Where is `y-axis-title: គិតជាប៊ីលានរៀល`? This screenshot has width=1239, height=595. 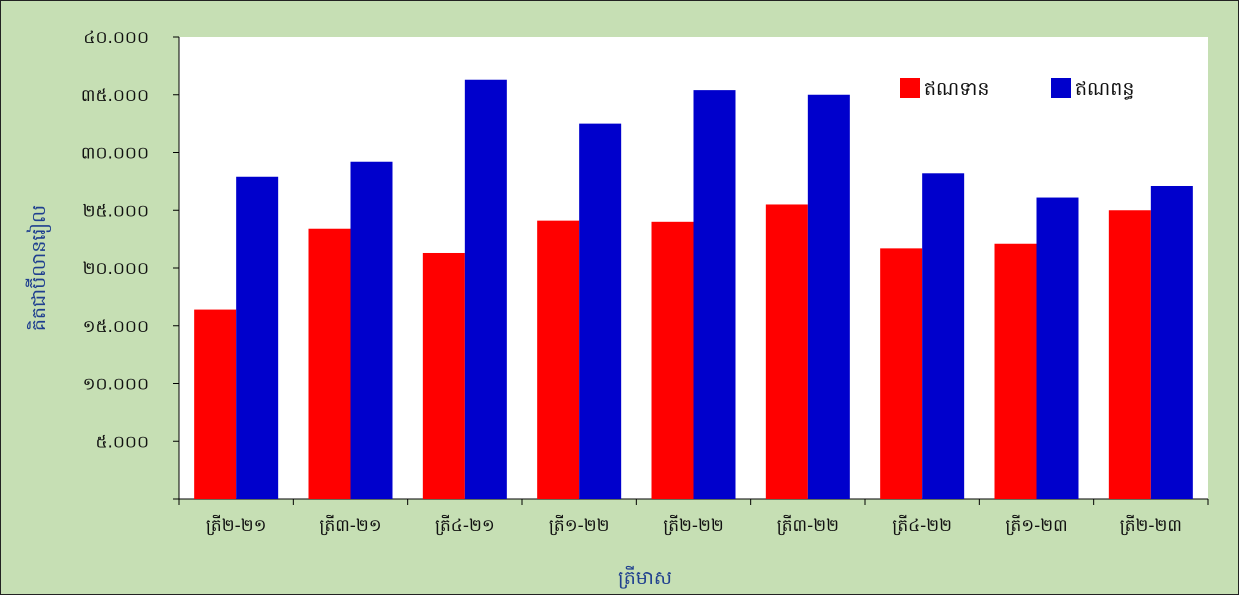
y-axis-title: គិតជាប៊ីលានរៀល is located at coordinates (38, 268).